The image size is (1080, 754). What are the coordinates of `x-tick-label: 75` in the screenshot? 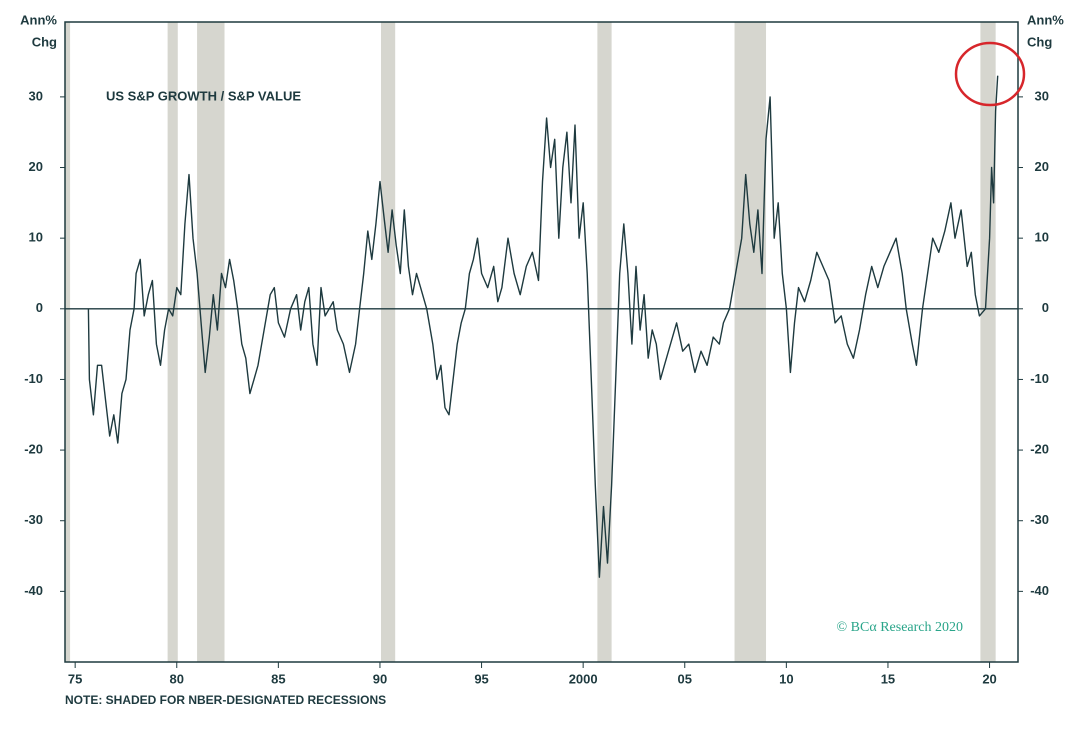 It's located at (75, 678).